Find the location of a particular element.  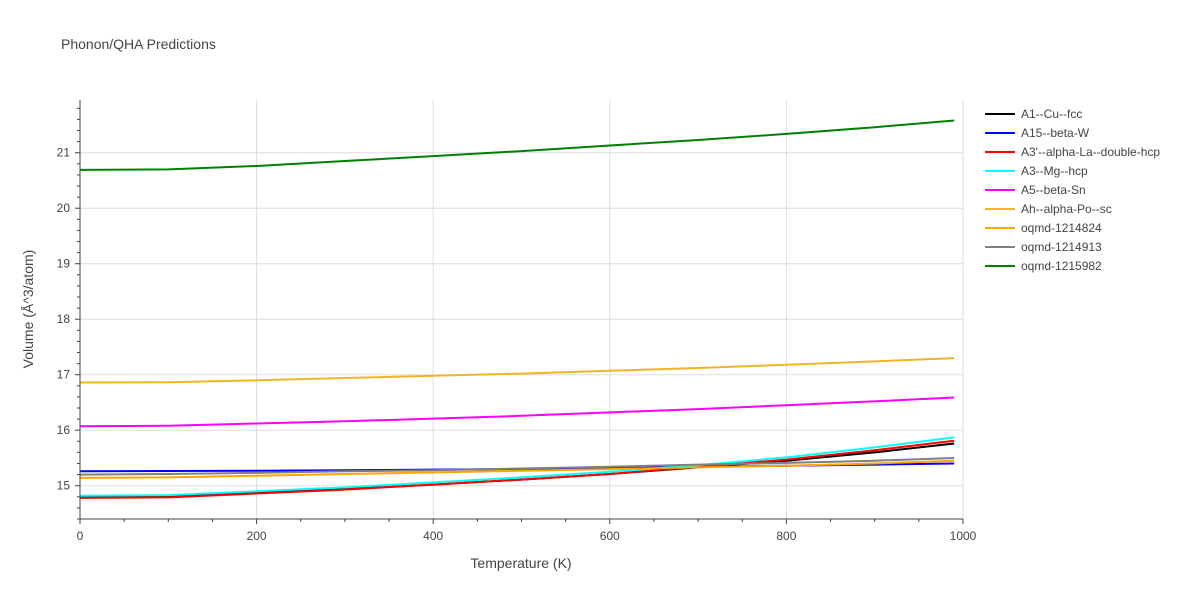

legend-label: A15--beta-W is located at coordinates (1055, 132).